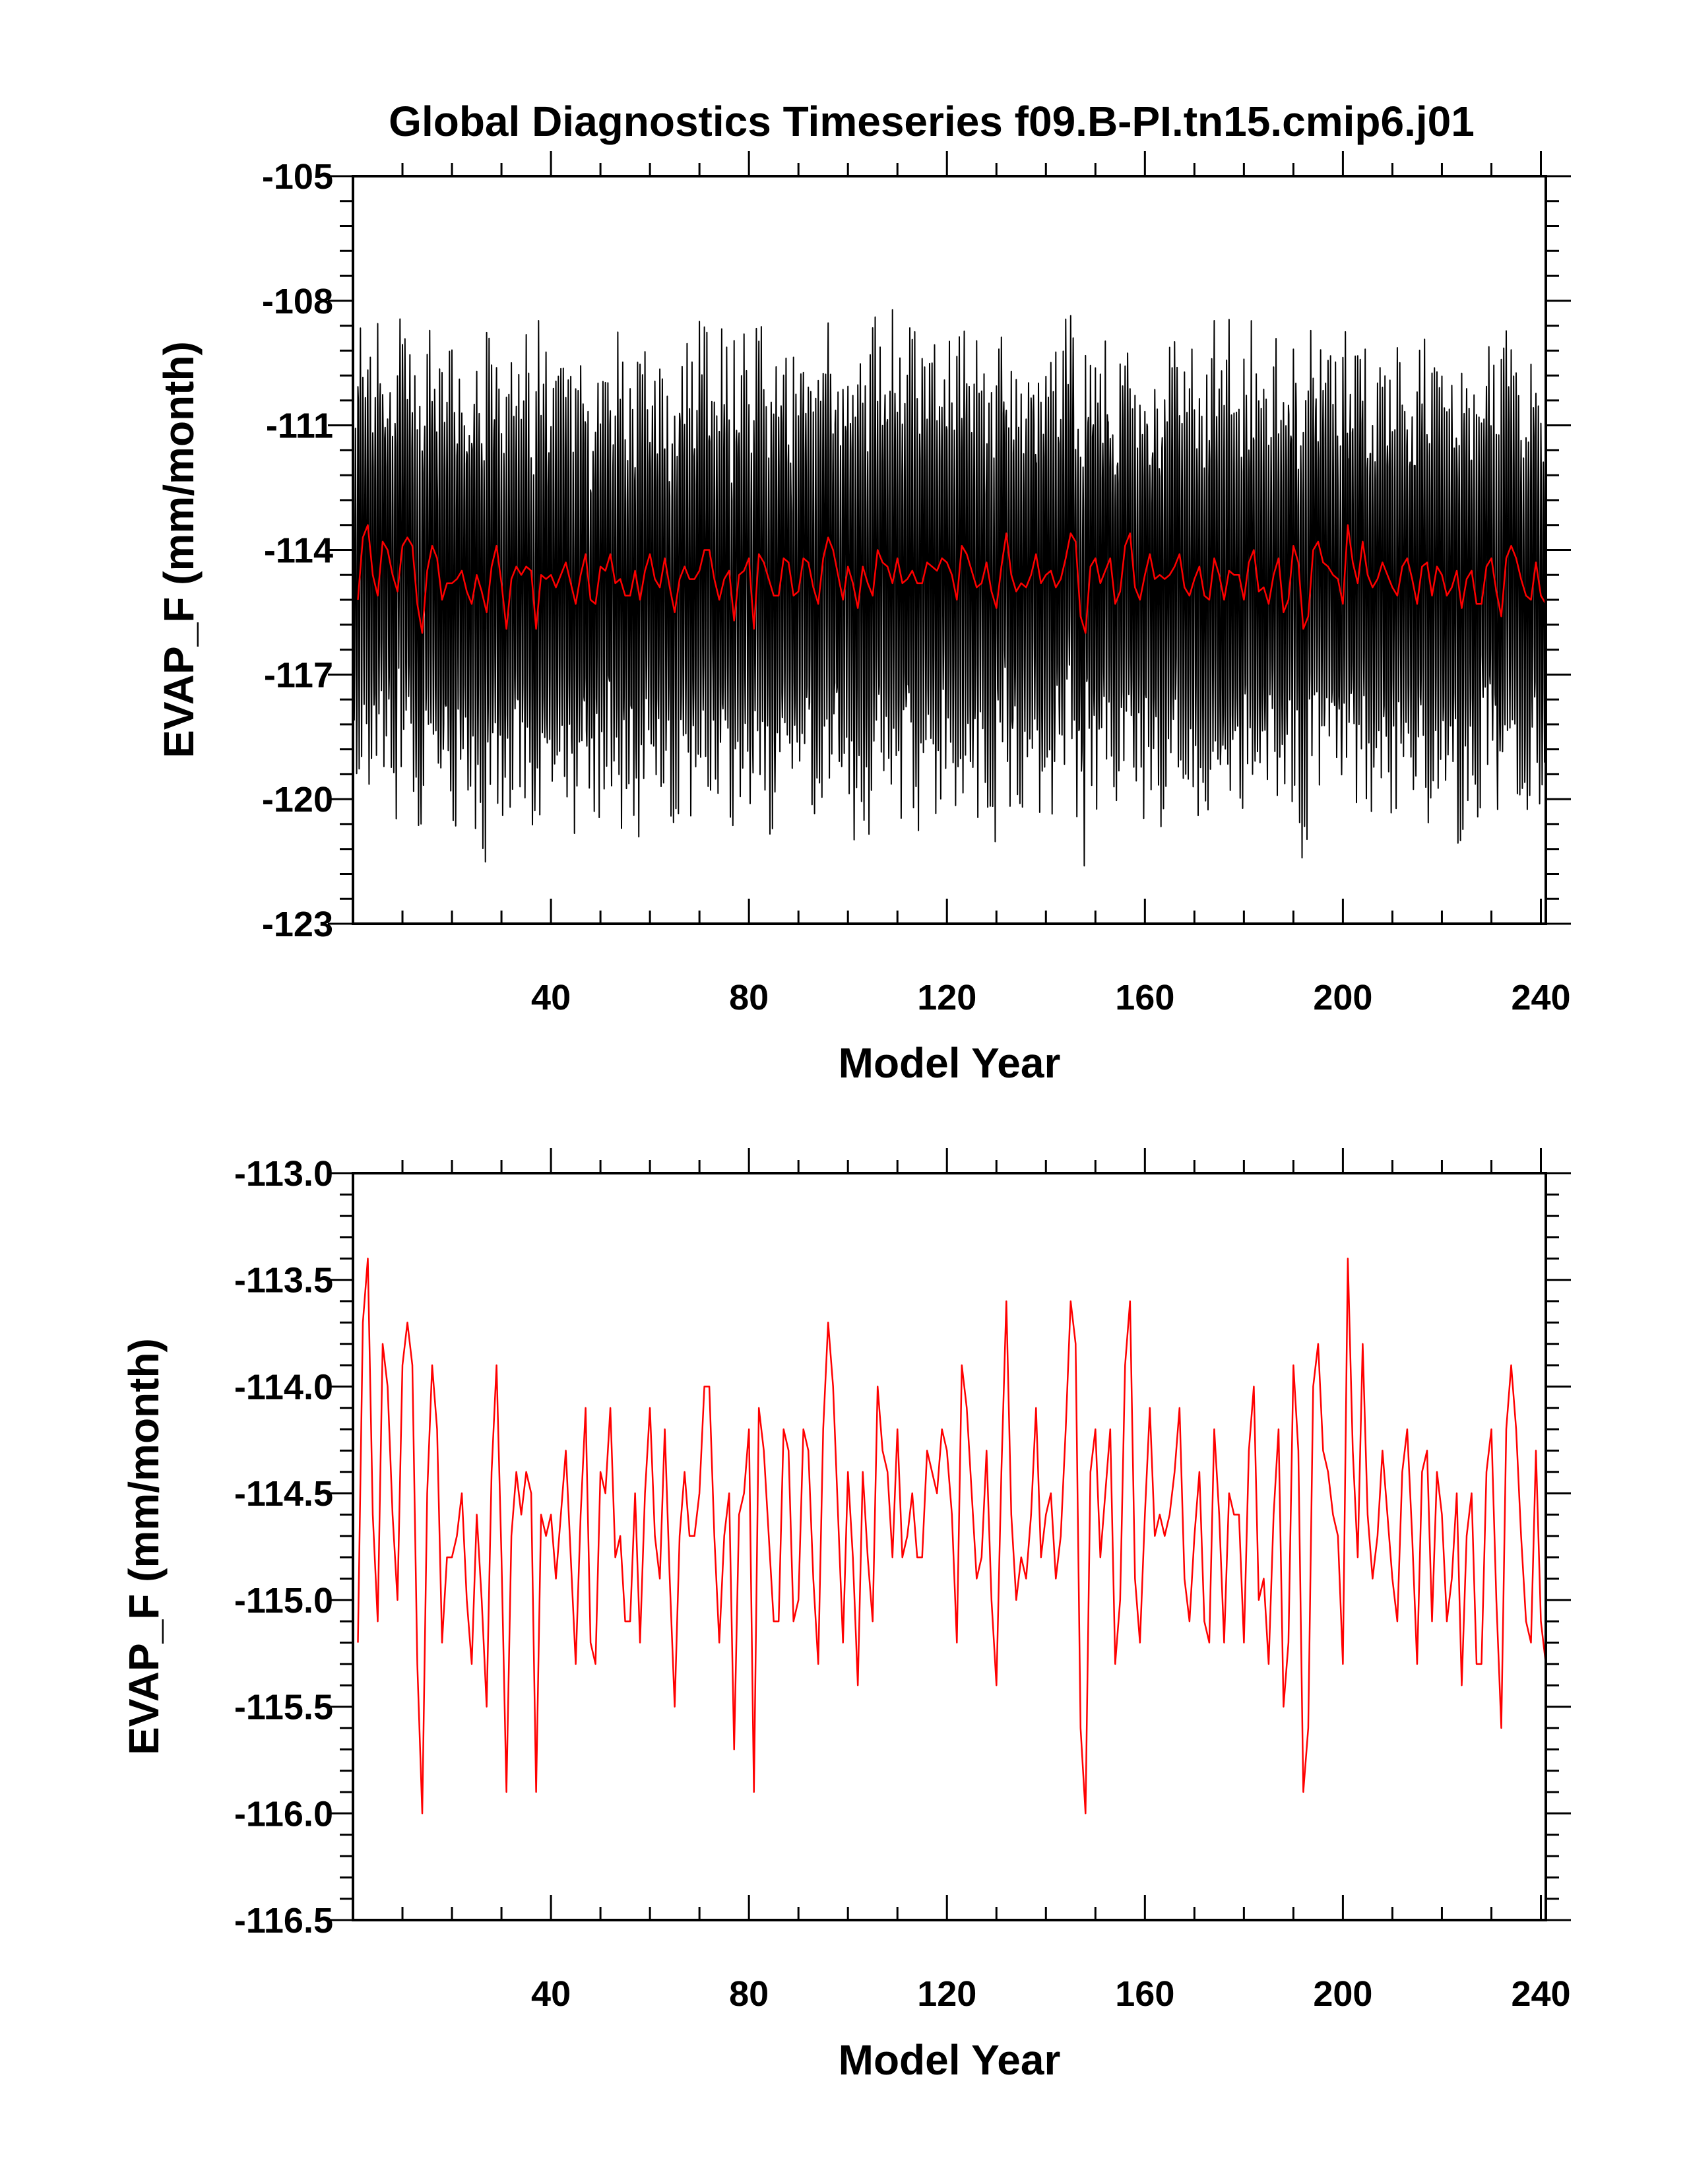 The image size is (1689, 2184). What do you see at coordinates (283, 1707) in the screenshot?
I see `y-tick-label: -115.5` at bounding box center [283, 1707].